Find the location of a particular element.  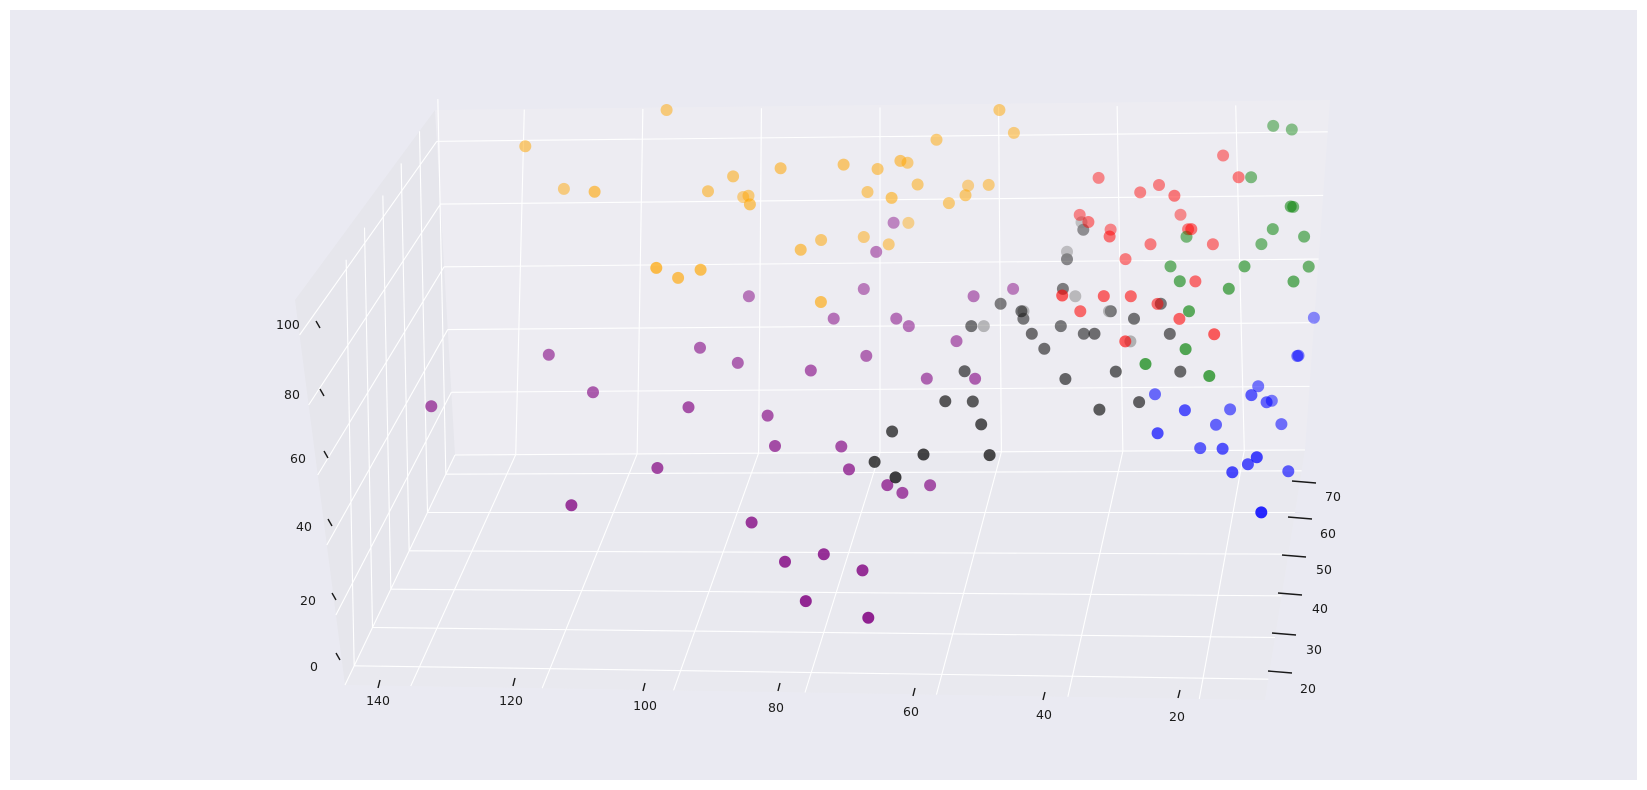

floor-gridline-y is located at coordinates (824, 632).